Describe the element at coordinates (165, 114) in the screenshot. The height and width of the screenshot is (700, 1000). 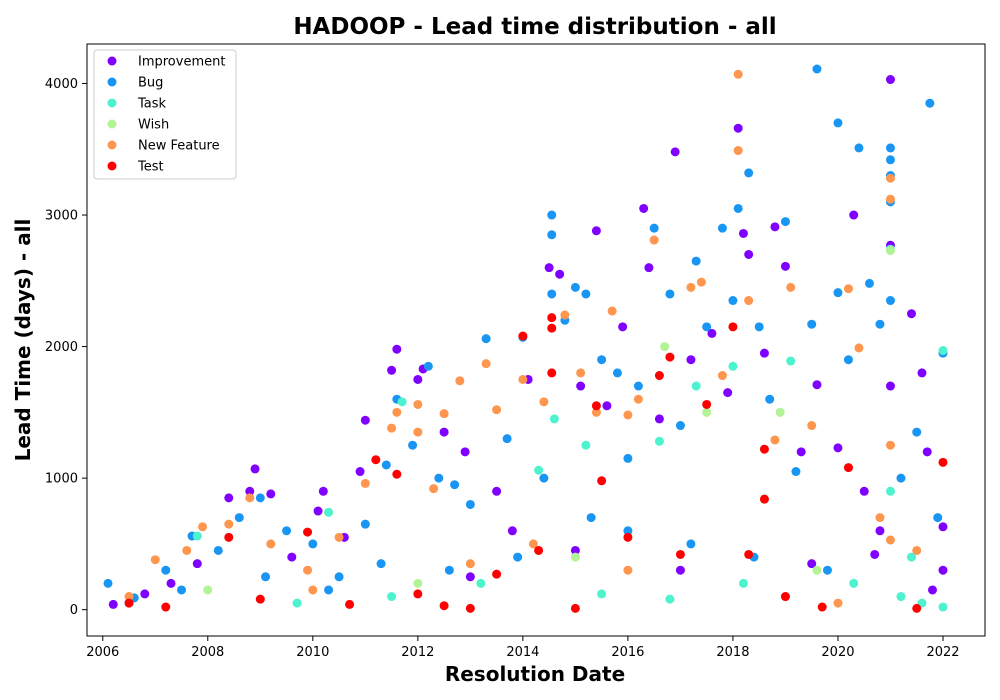
I see `legend: Improvement Bug Task Wish New Feature Test` at that location.